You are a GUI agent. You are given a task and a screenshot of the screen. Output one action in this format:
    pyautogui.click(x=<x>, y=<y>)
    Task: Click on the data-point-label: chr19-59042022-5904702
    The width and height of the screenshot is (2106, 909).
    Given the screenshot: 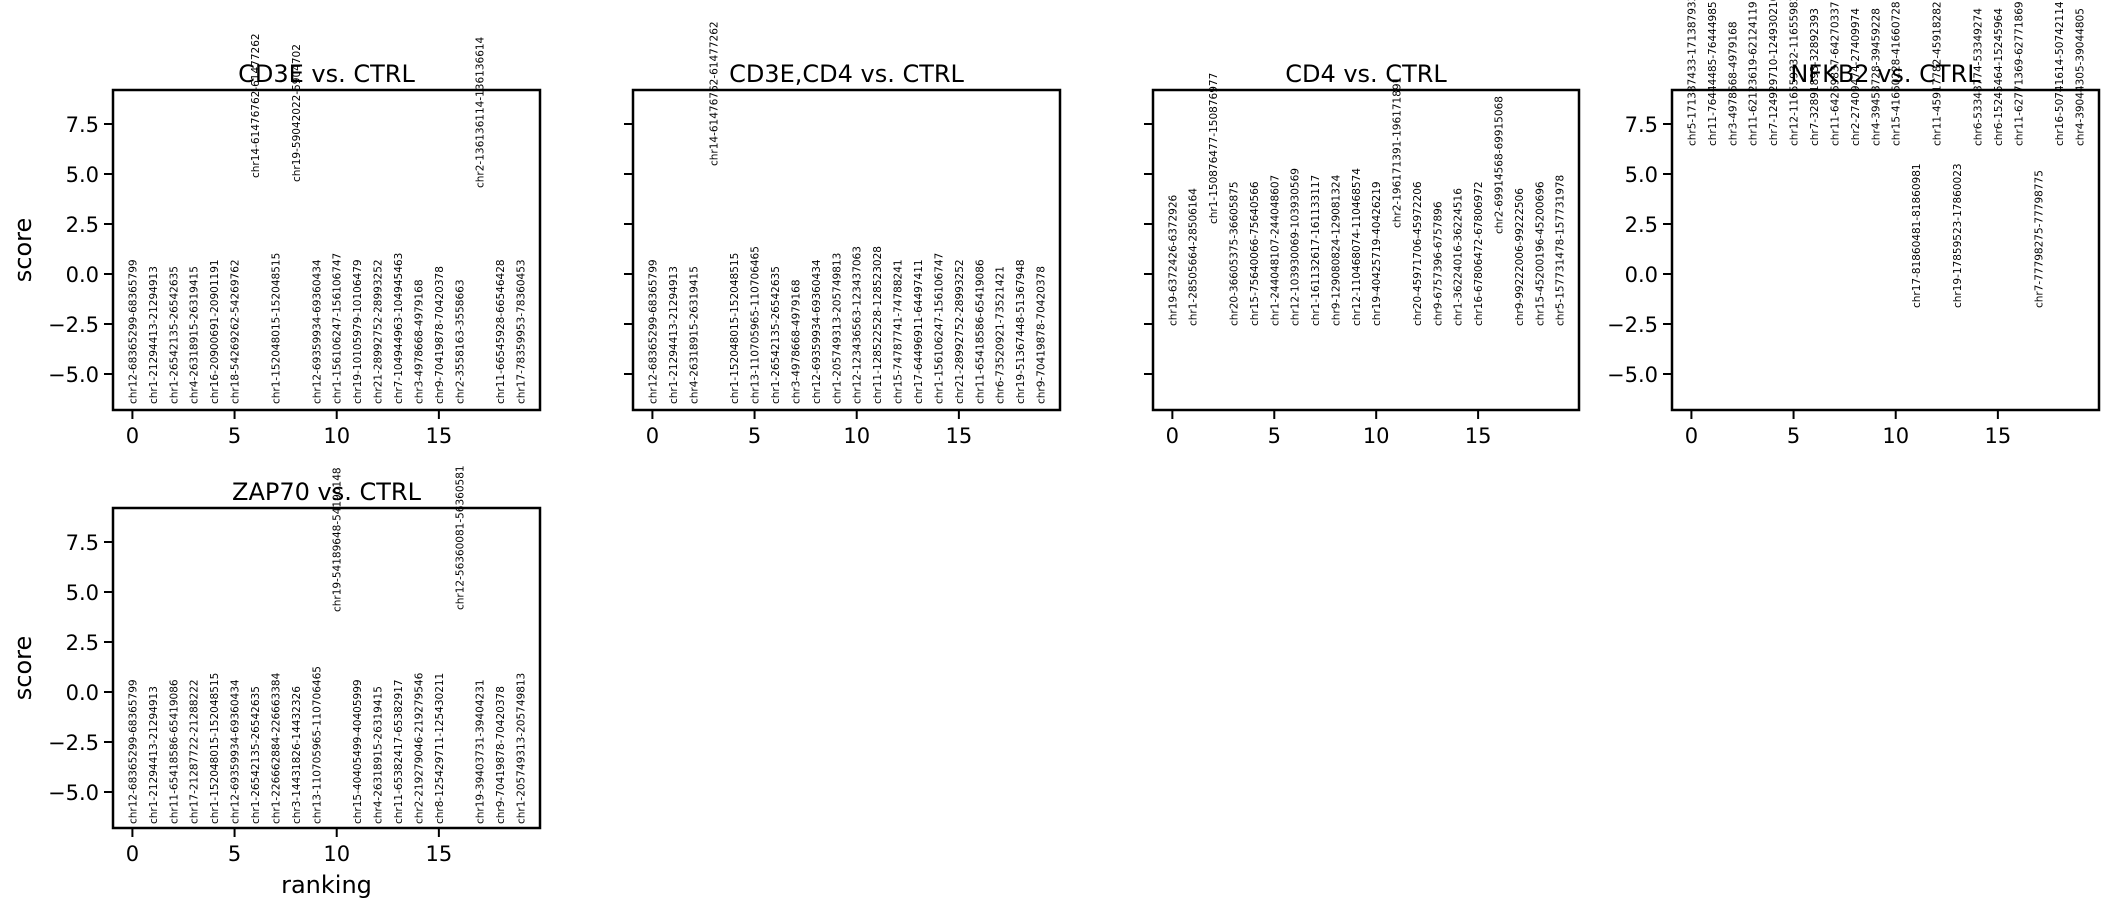 What is the action you would take?
    pyautogui.click(x=297, y=113)
    